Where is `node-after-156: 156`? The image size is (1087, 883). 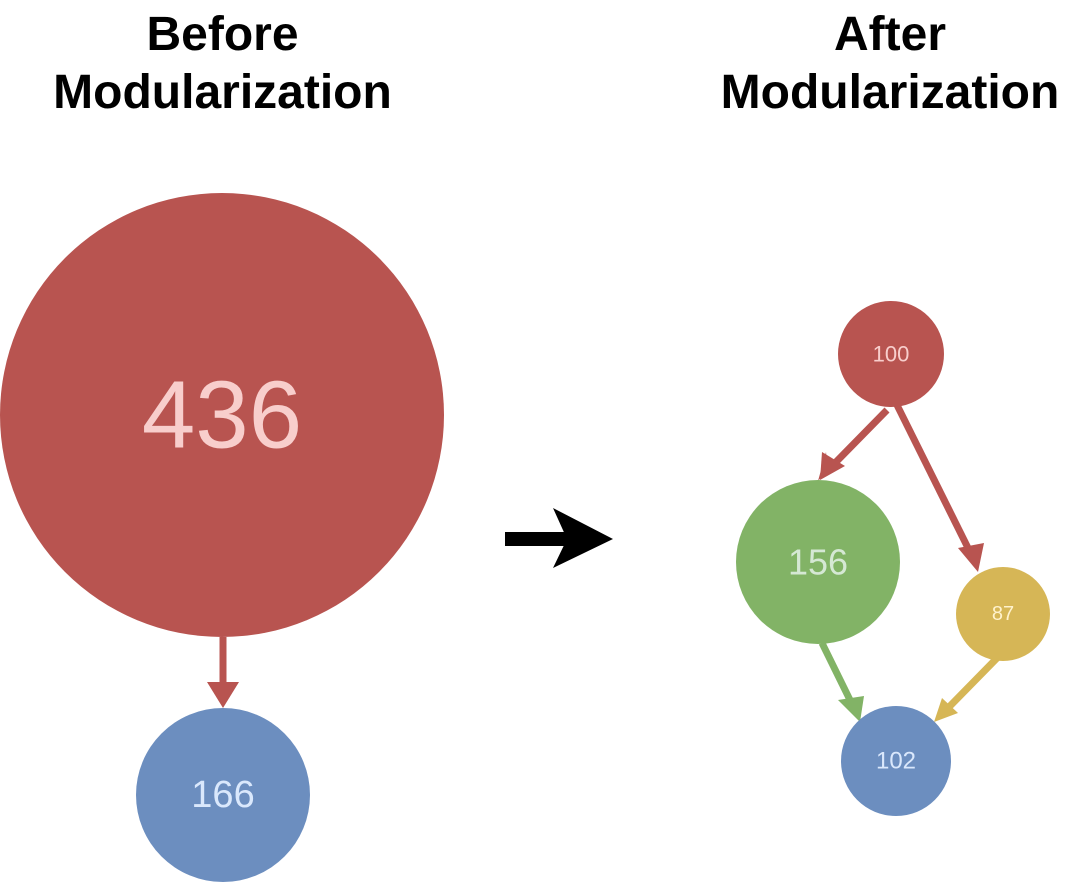 node-after-156: 156 is located at coordinates (818, 562).